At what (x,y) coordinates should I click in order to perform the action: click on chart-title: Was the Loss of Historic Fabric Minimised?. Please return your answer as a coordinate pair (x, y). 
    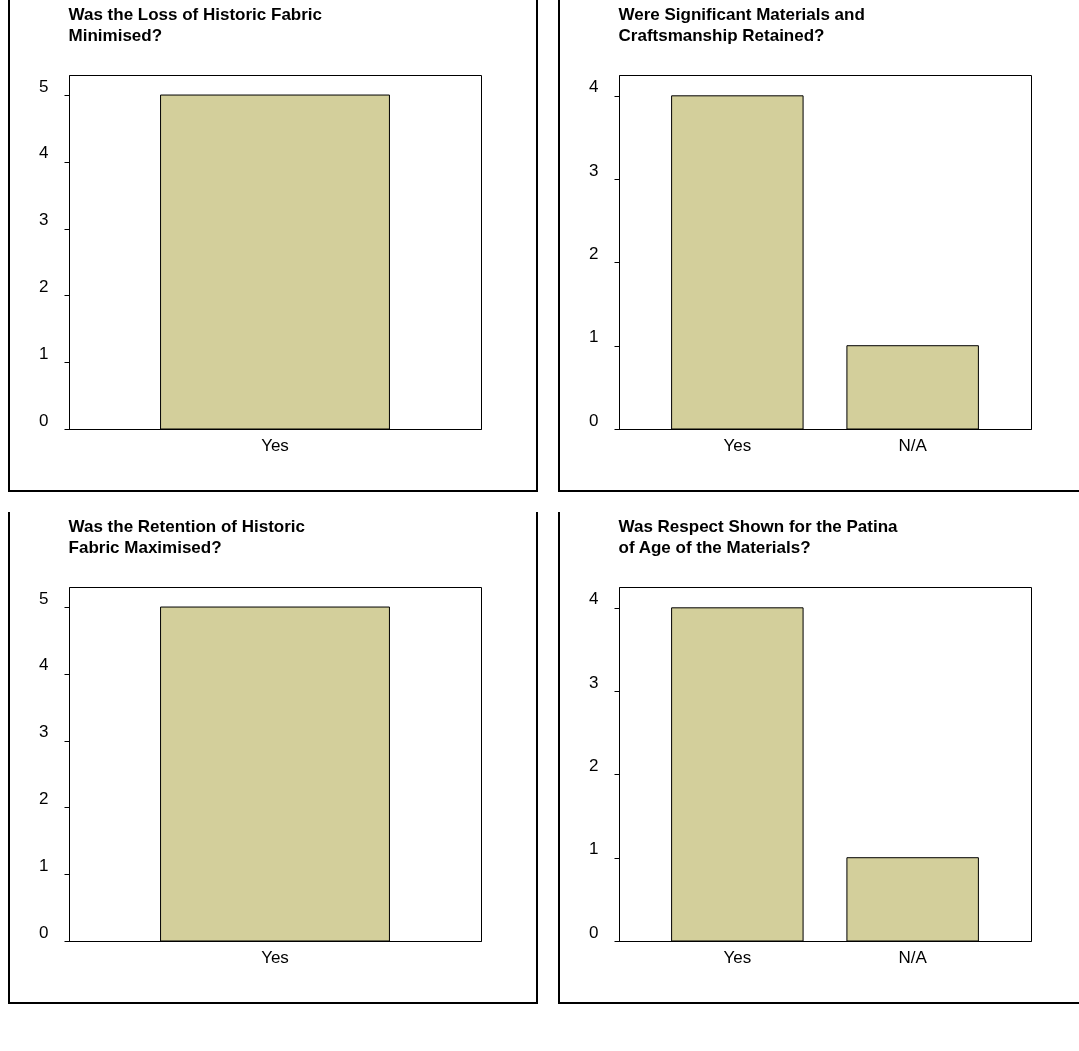
    Looking at the image, I should click on (195, 25).